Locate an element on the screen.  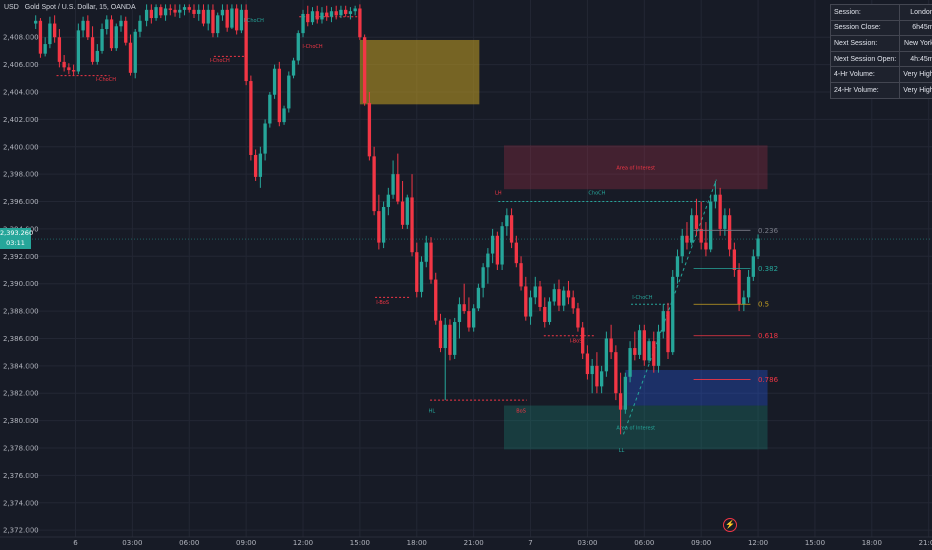
session-row-value: New York is located at coordinates (915, 43).